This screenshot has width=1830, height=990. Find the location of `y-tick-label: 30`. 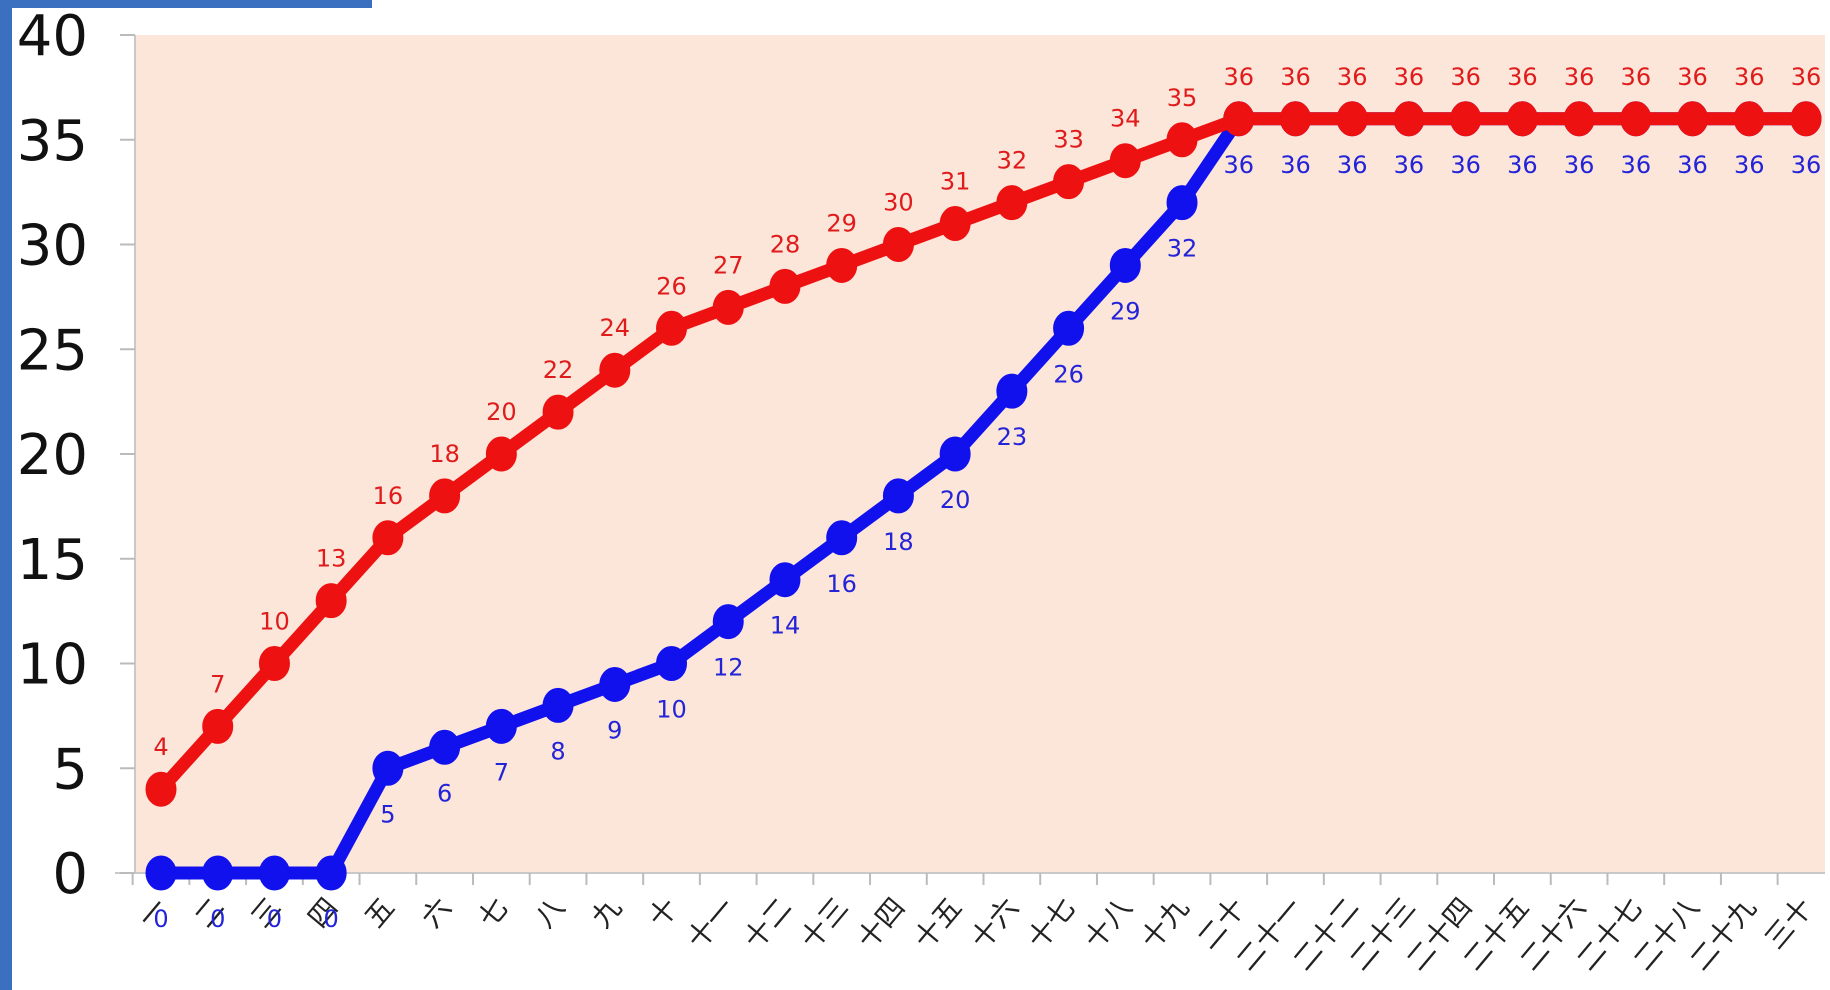

y-tick-label: 30 is located at coordinates (52, 246).